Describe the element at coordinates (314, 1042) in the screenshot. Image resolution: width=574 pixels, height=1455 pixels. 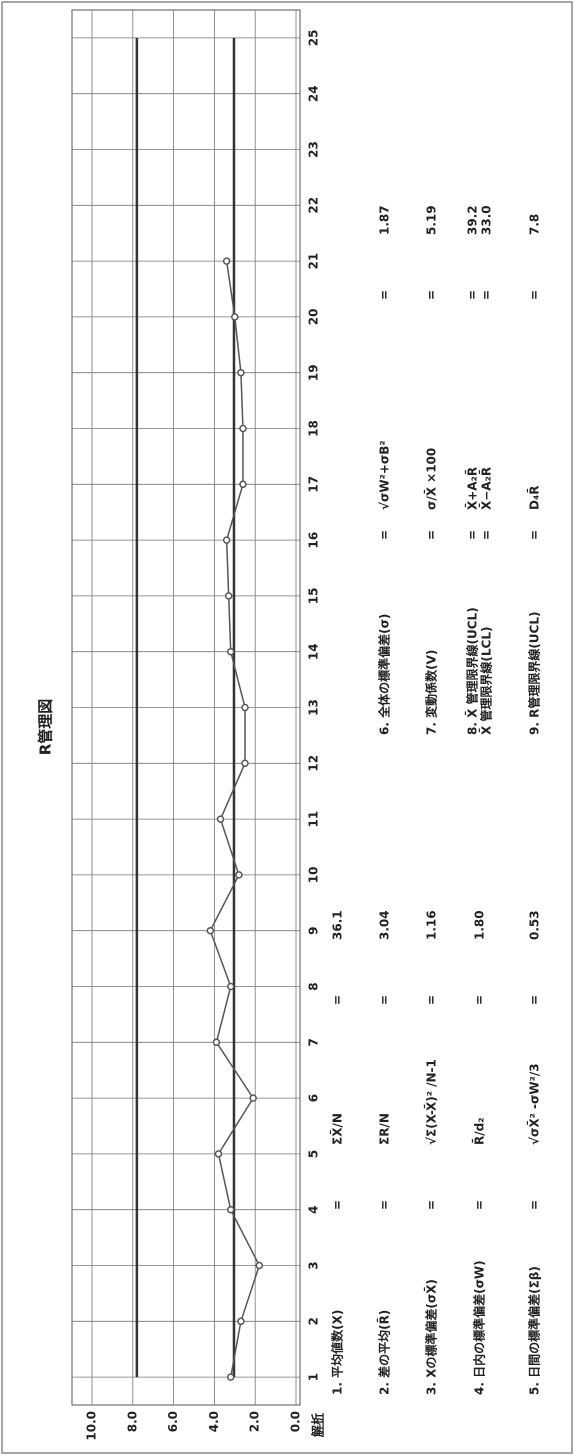
I see `x-tick-label: 7` at that location.